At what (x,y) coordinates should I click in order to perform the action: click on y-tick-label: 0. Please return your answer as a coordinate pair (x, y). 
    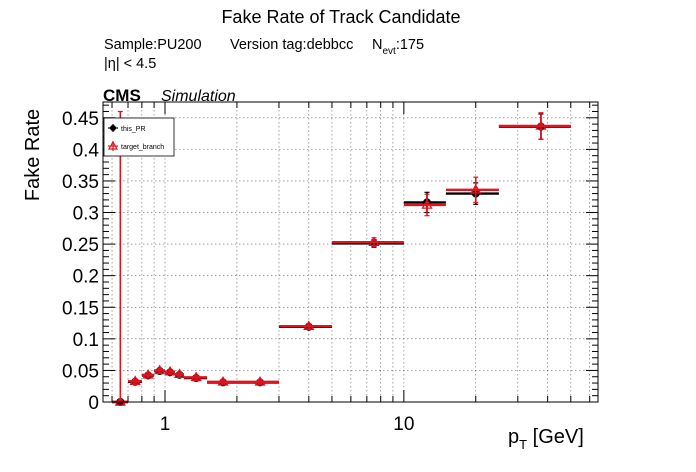
    Looking at the image, I should click on (93, 403).